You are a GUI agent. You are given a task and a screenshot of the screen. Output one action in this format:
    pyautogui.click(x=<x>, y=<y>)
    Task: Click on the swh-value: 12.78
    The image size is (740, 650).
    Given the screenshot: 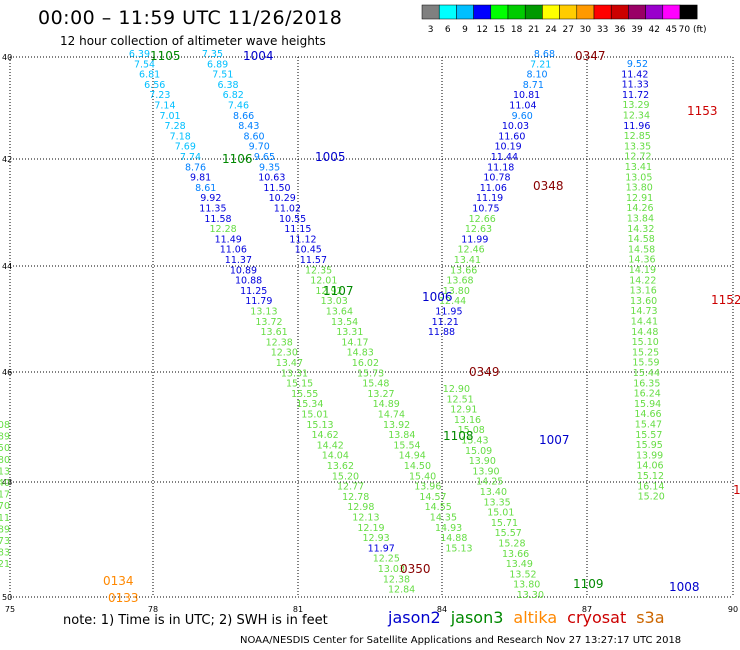 What is the action you would take?
    pyautogui.click(x=355, y=497)
    